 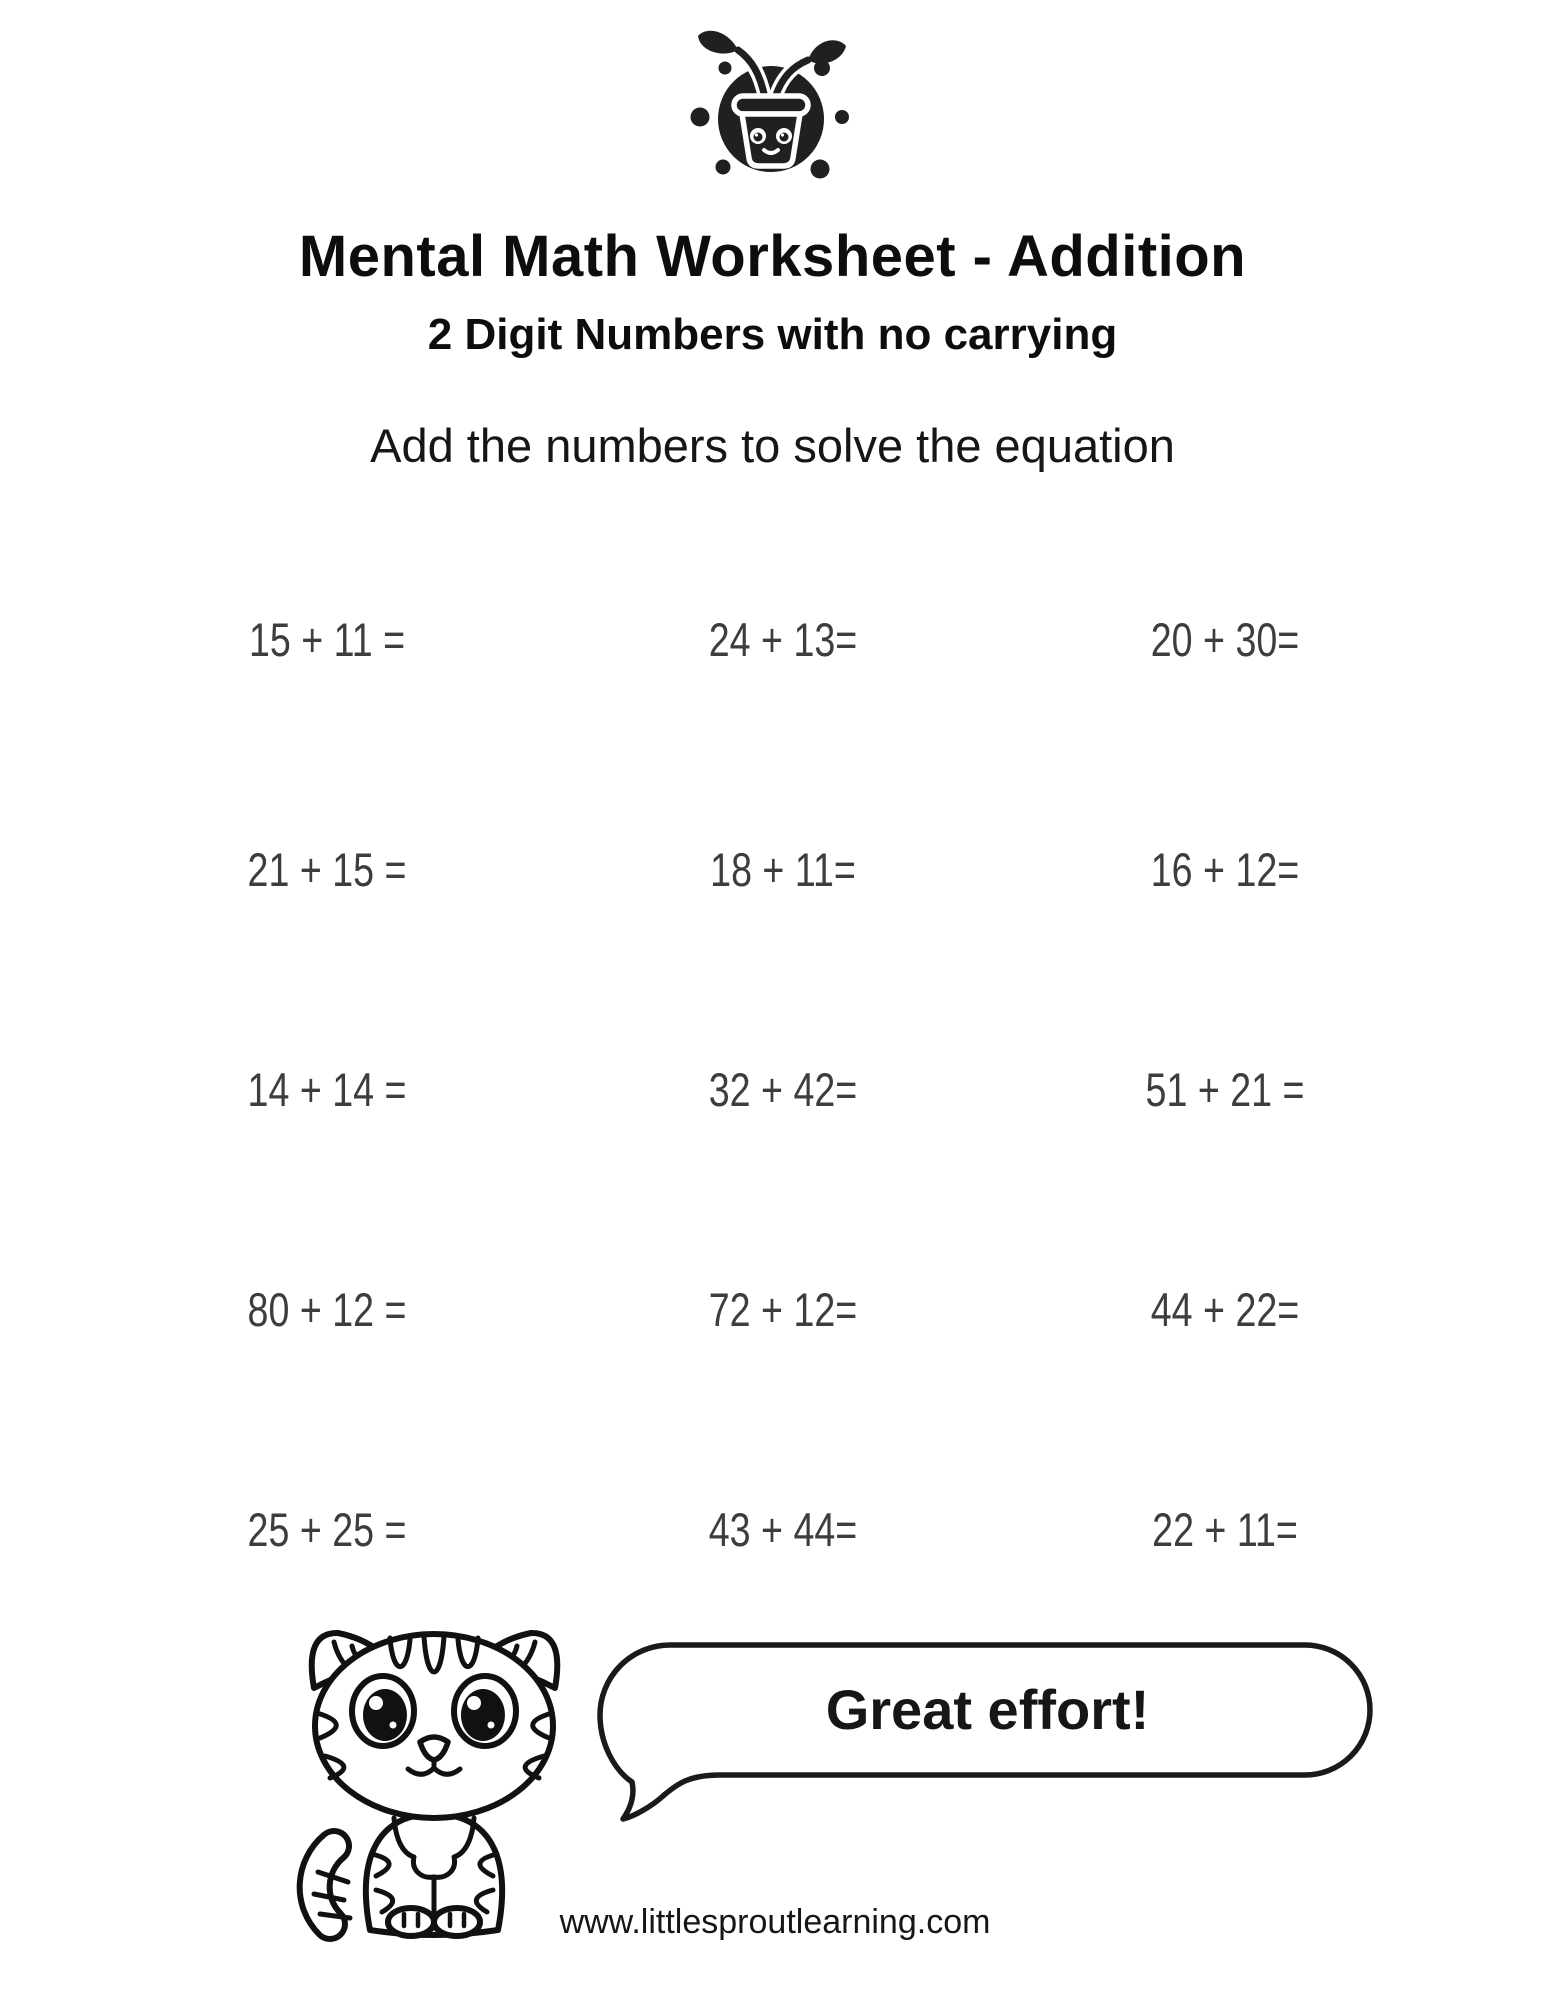 What do you see at coordinates (774, 104) in the screenshot?
I see `sprout-pot-logo-icon` at bounding box center [774, 104].